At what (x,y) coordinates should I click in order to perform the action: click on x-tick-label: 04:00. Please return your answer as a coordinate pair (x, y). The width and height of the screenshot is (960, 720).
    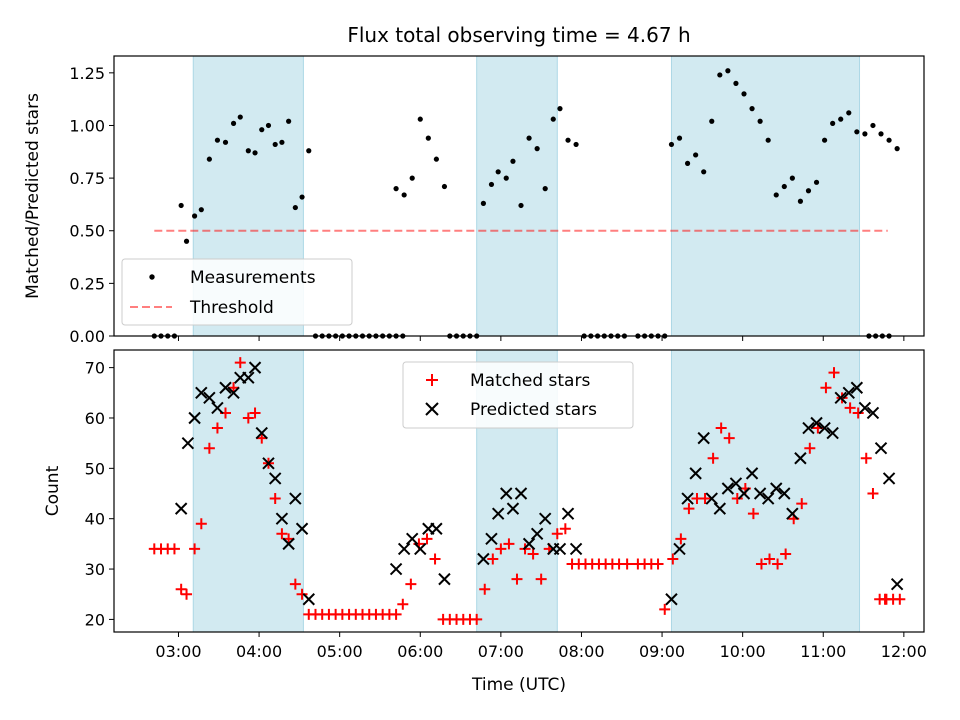
    Looking at the image, I should click on (259, 651).